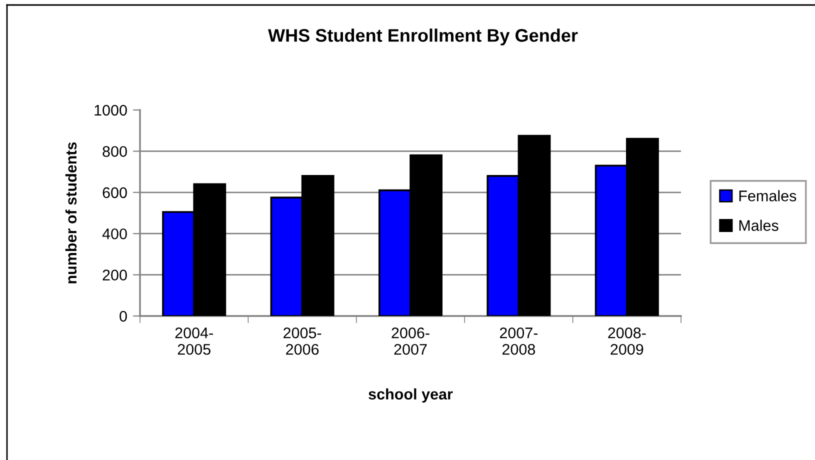 This screenshot has width=815, height=460. I want to click on legend-label: Males, so click(758, 225).